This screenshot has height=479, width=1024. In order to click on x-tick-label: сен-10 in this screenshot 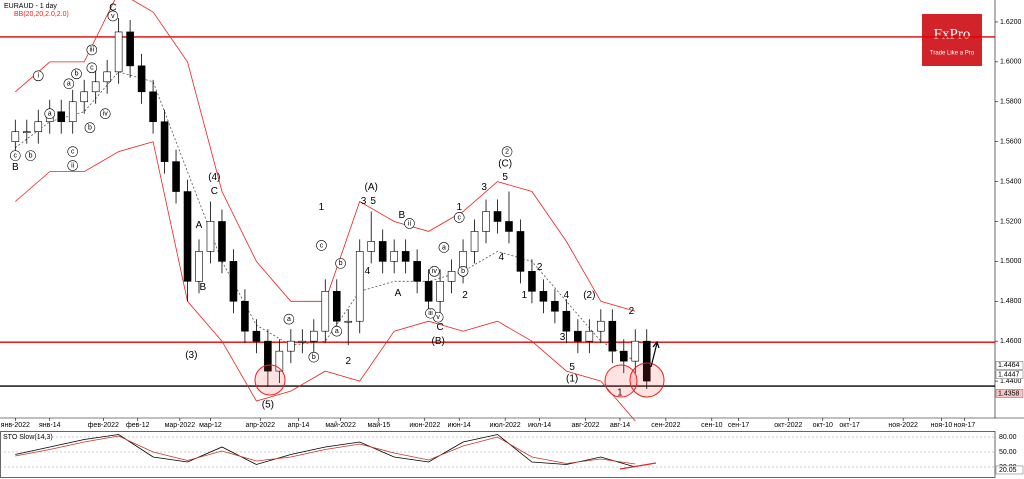, I will do `click(711, 425)`.